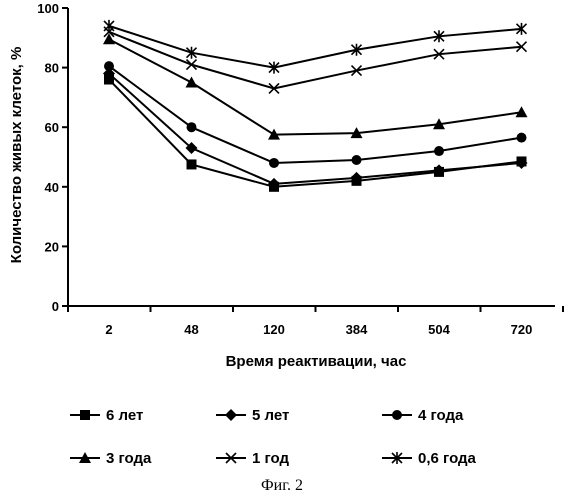 This screenshot has height=500, width=564. Describe the element at coordinates (439, 329) in the screenshot. I see `x-tick-label: 504` at that location.